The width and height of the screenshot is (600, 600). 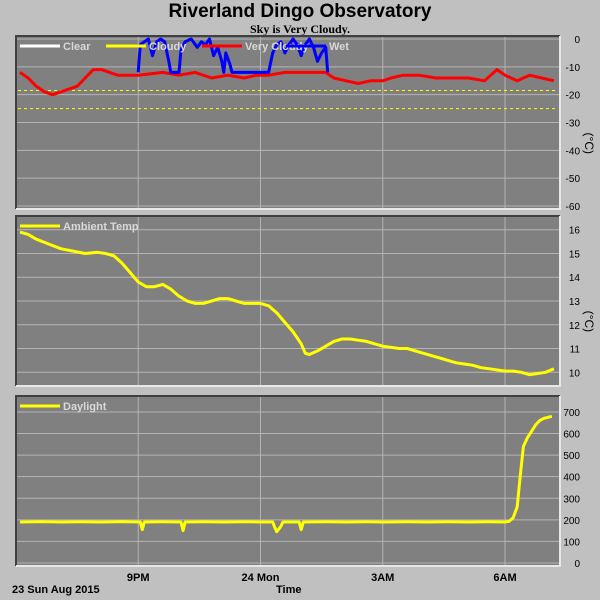 What do you see at coordinates (56, 590) in the screenshot?
I see `start-date-label: 23 Sun Aug 2015` at bounding box center [56, 590].